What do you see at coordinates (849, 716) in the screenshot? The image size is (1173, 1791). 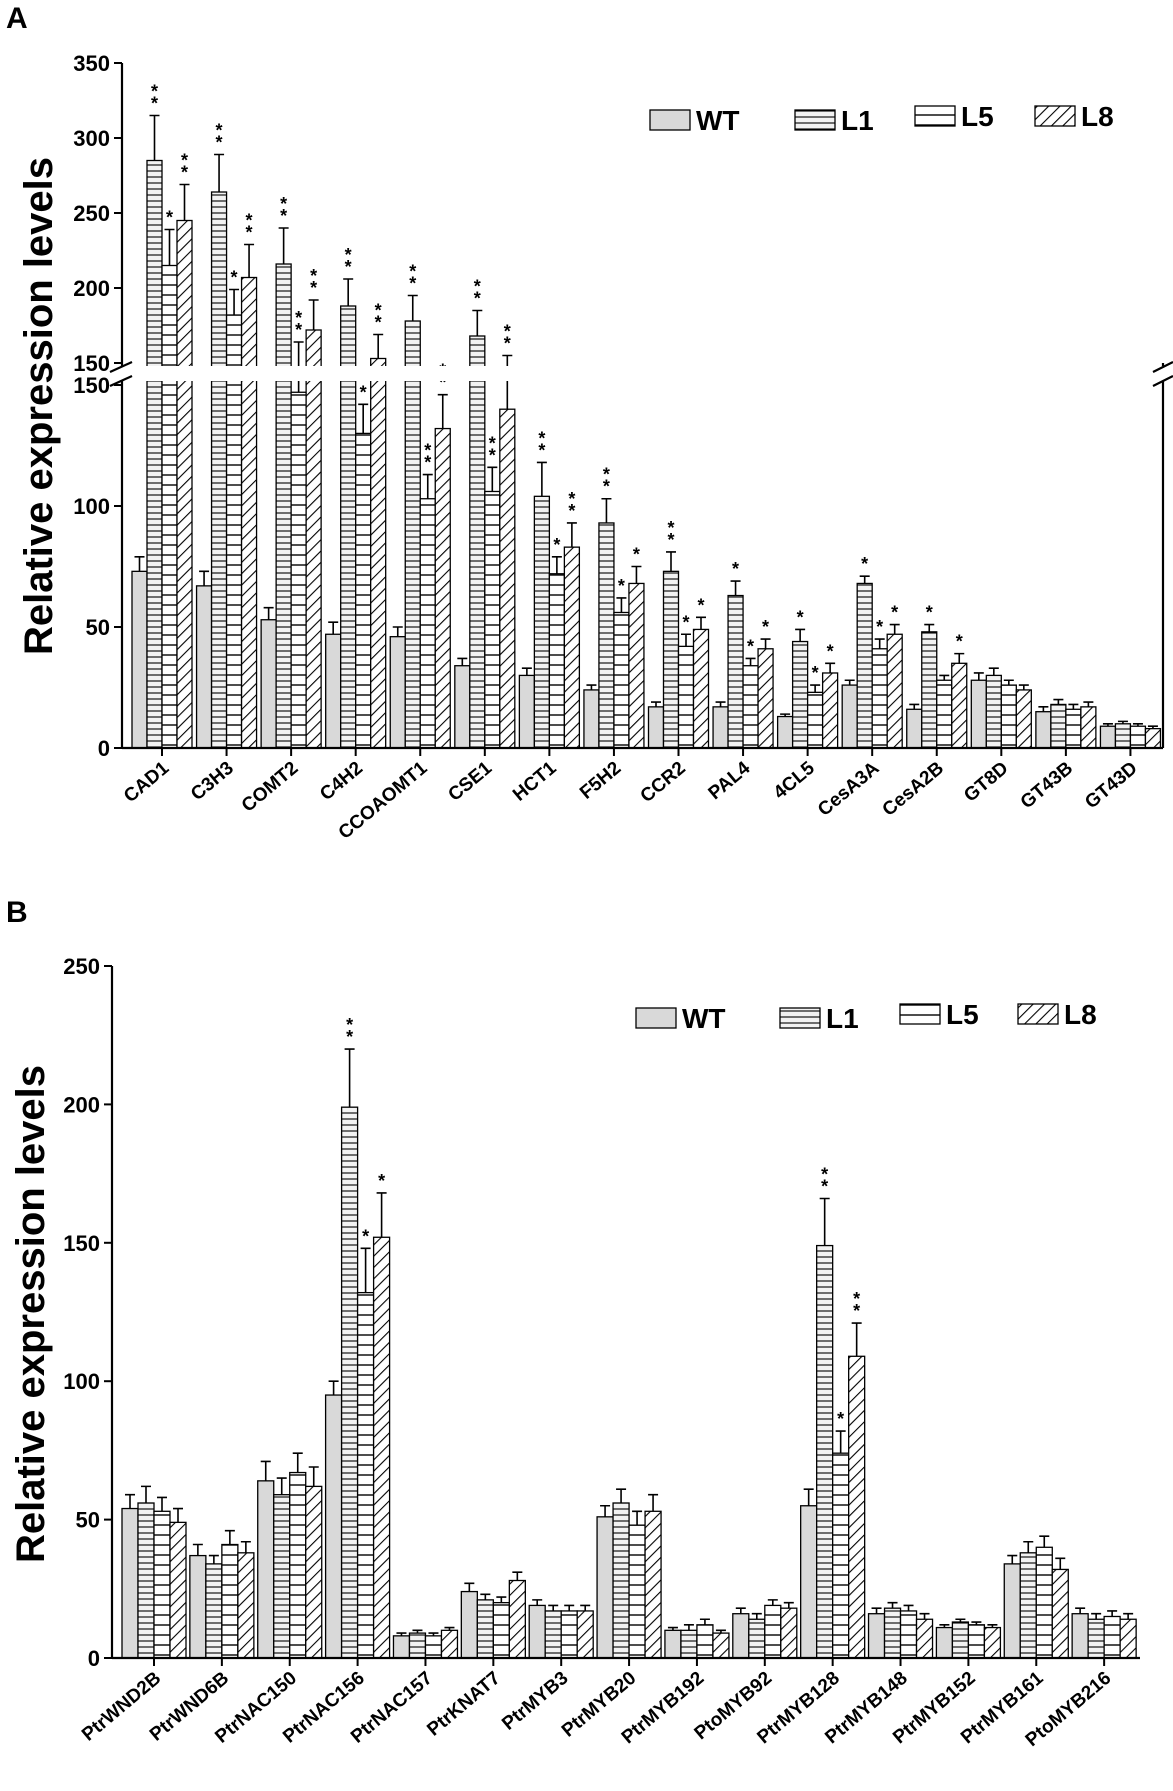 I see `bar-wt-cesa3a` at bounding box center [849, 716].